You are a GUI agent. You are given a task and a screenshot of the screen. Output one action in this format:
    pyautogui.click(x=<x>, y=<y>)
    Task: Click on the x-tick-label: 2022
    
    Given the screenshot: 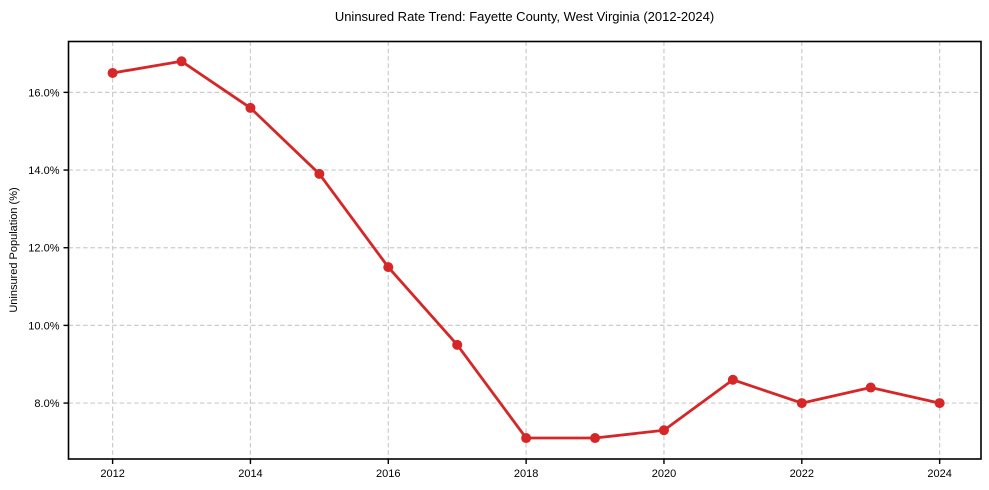 What is the action you would take?
    pyautogui.click(x=802, y=474)
    